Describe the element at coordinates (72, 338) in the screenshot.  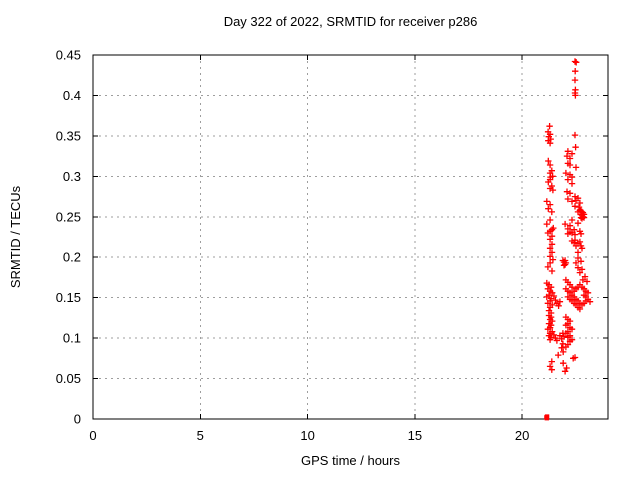
I see `y-tick-label: 0.1` at that location.